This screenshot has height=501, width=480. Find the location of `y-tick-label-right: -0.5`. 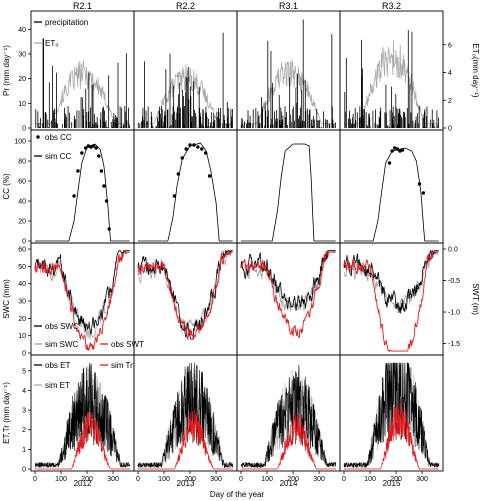

y-tick-label-right: -0.5 is located at coordinates (454, 281).